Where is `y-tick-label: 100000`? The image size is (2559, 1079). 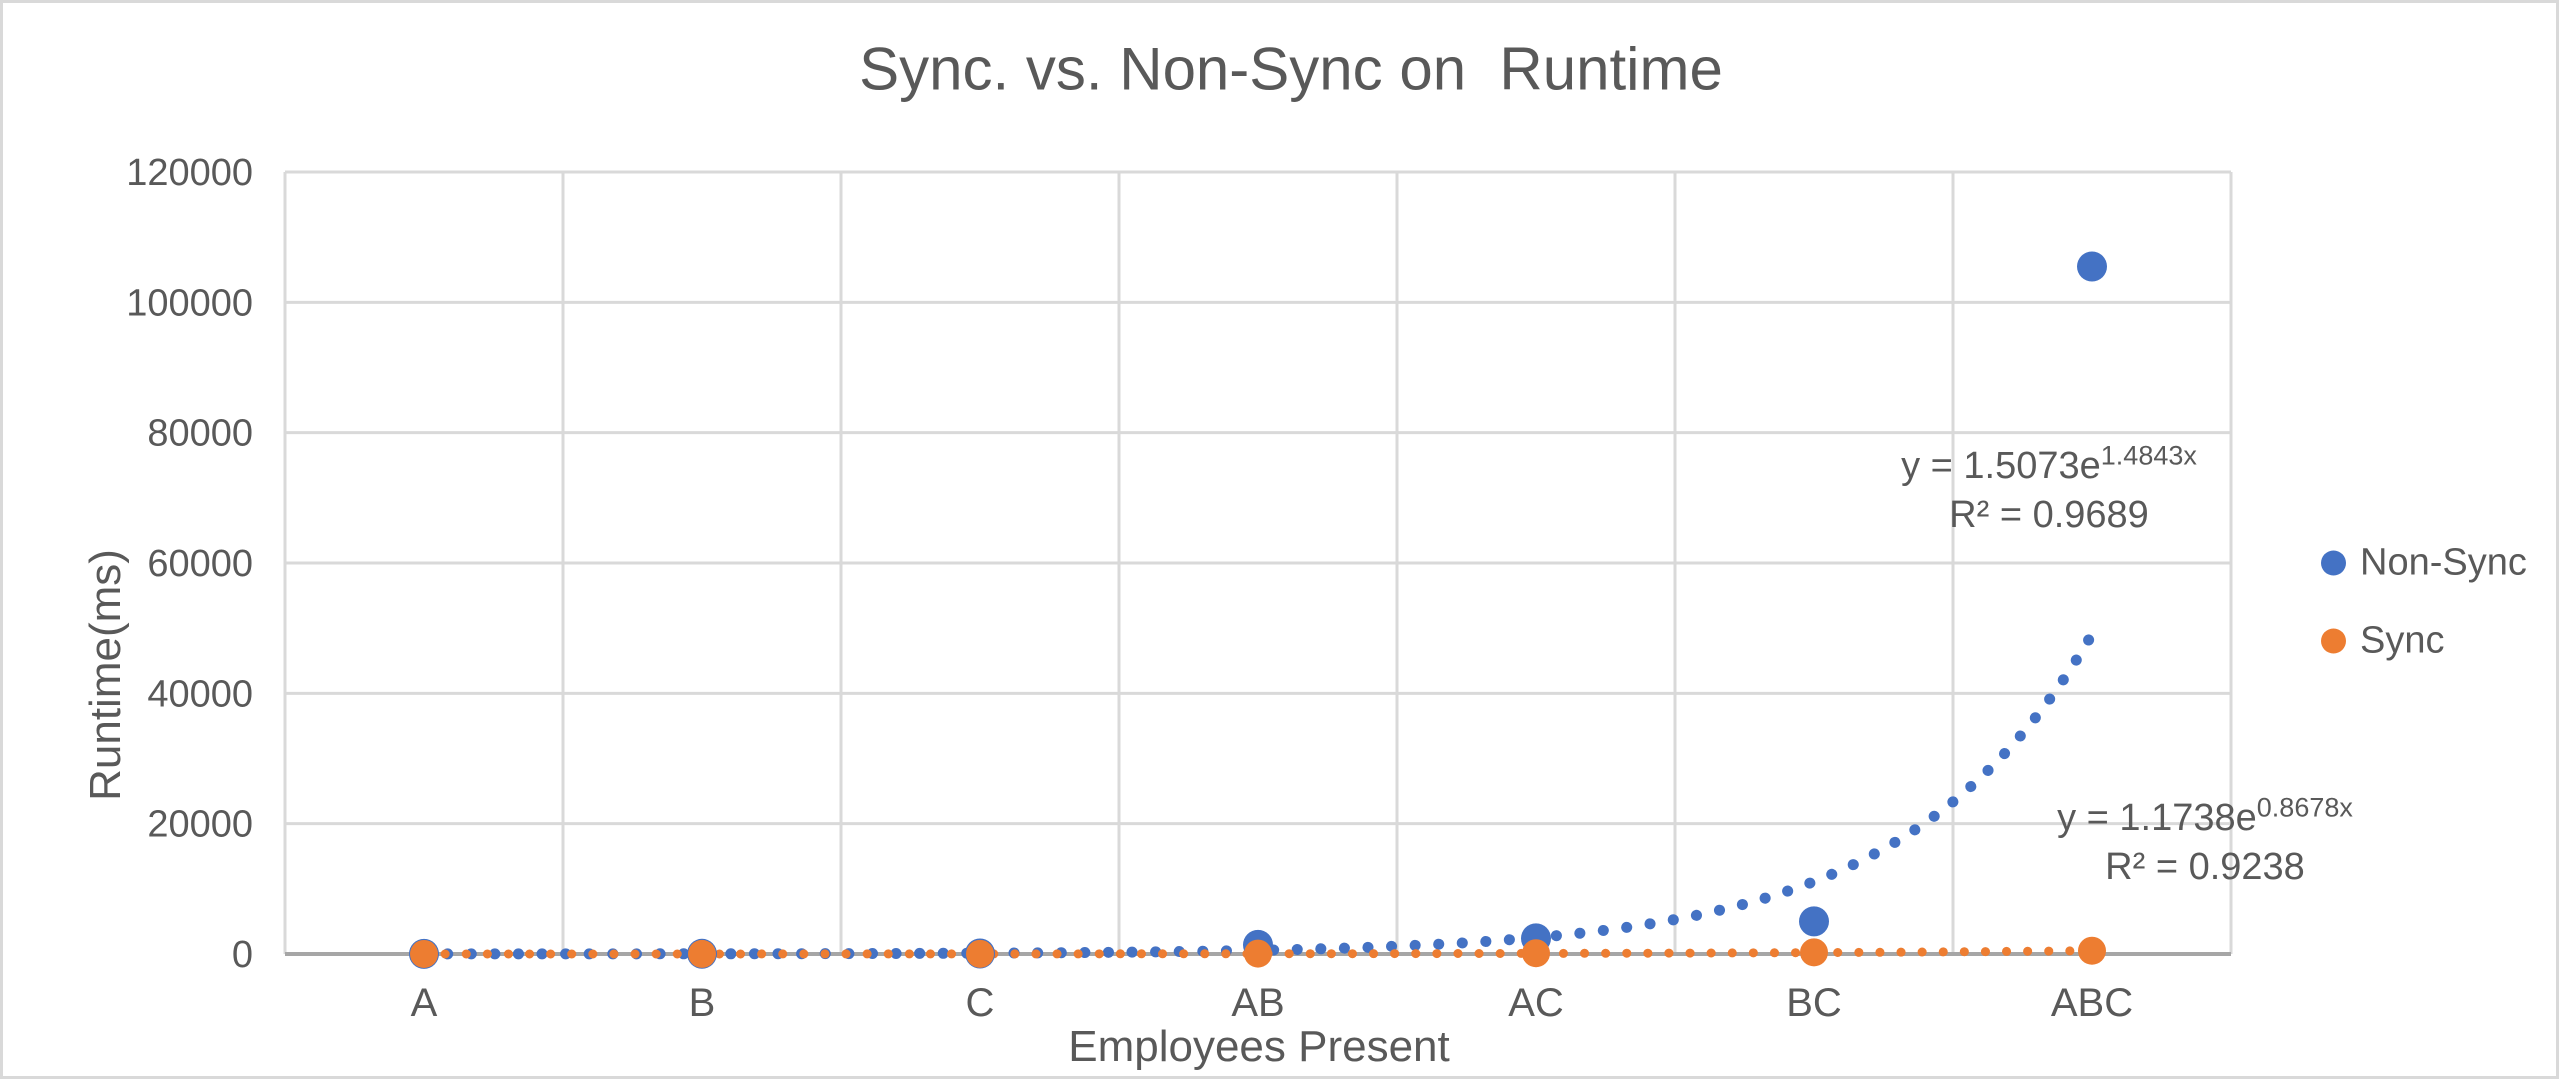 y-tick-label: 100000 is located at coordinates (189, 303).